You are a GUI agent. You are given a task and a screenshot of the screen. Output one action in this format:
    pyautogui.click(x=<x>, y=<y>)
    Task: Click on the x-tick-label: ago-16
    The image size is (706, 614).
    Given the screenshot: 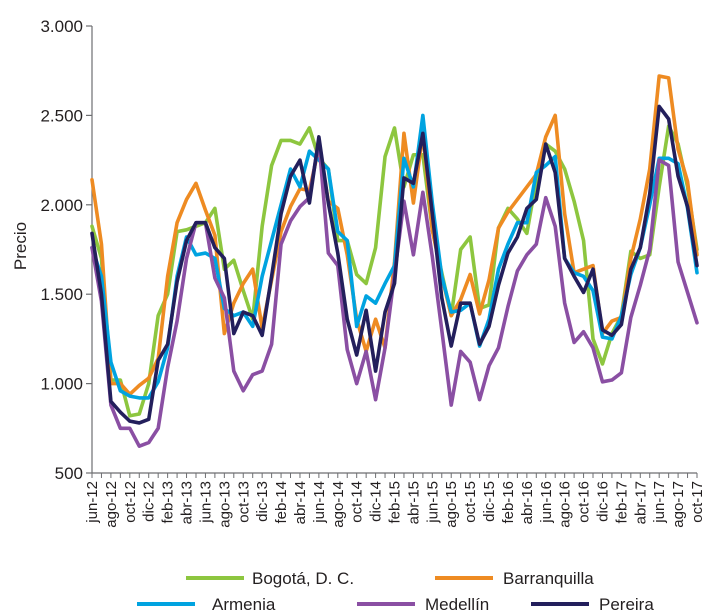 What is the action you would take?
    pyautogui.click(x=565, y=504)
    